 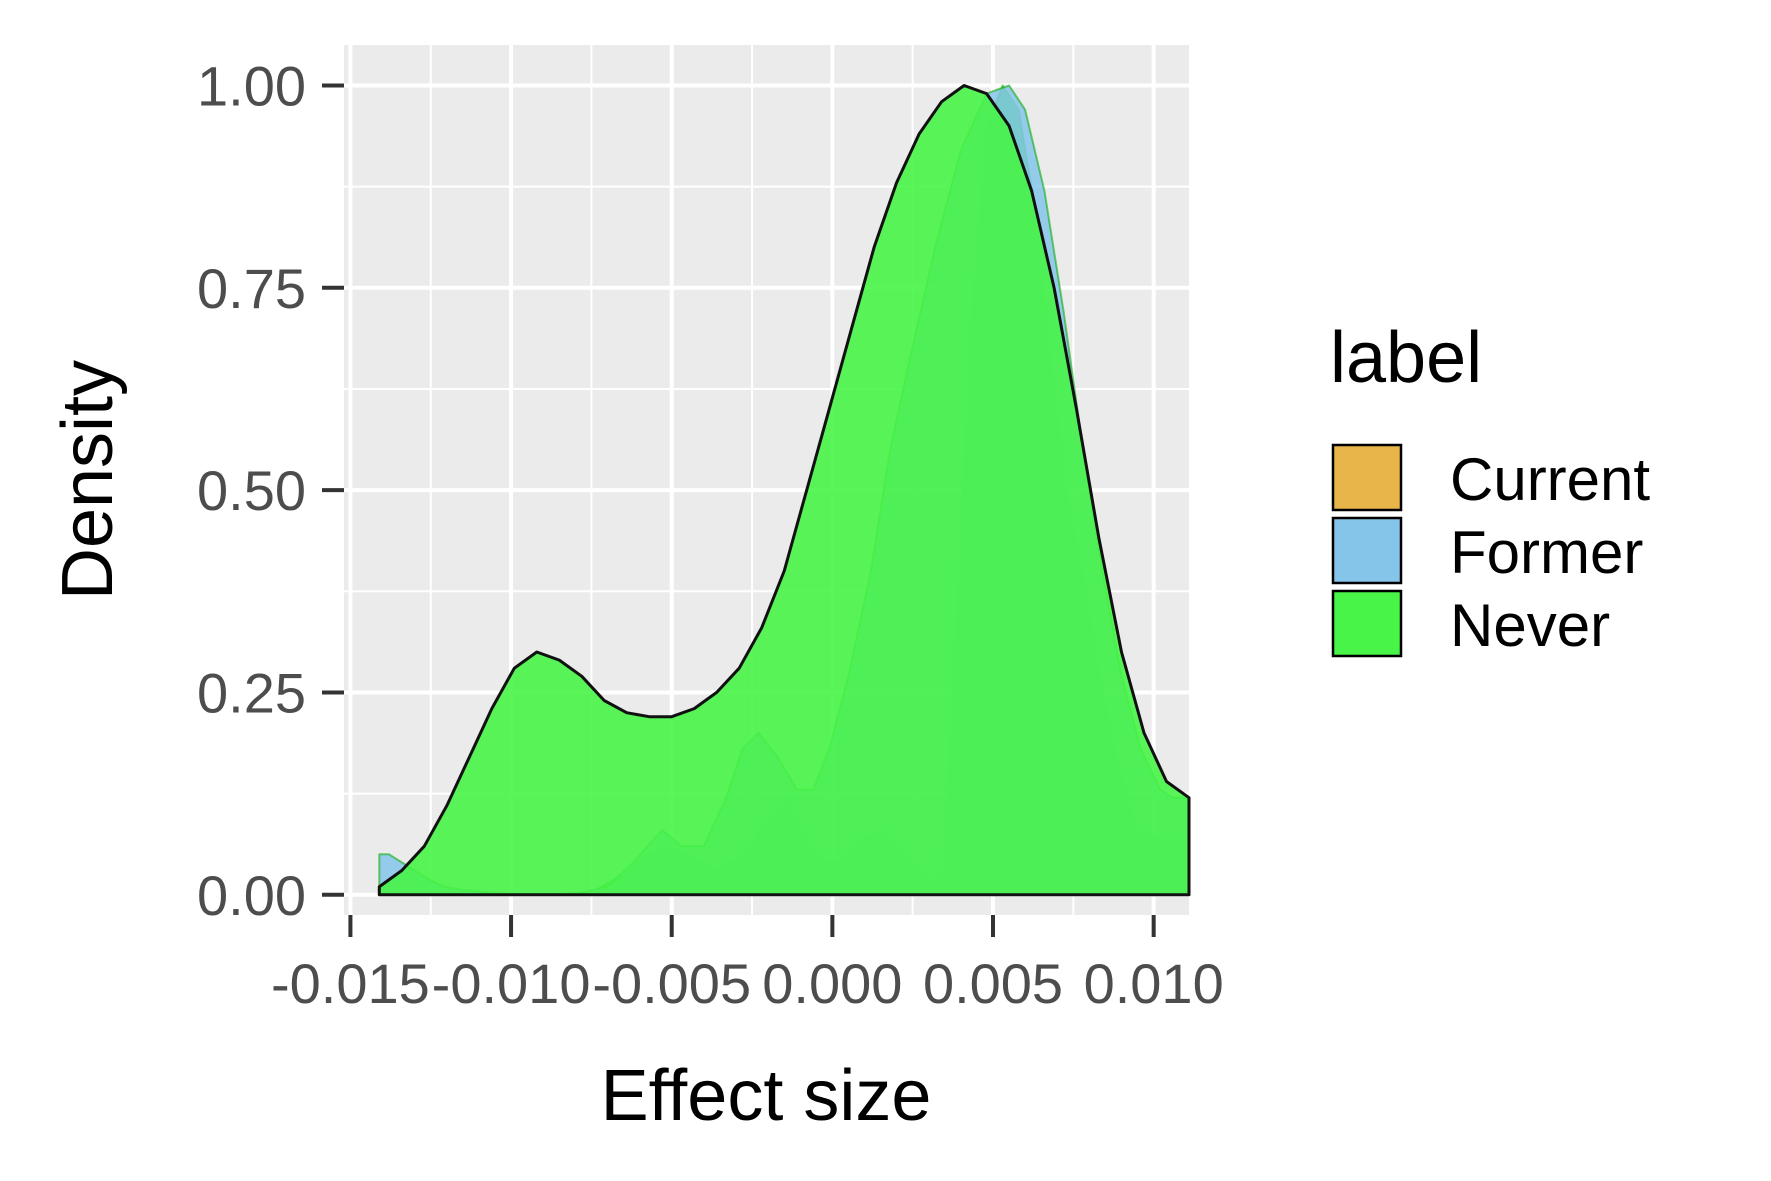 What do you see at coordinates (251, 288) in the screenshot?
I see `y-tick-label: 0.75` at bounding box center [251, 288].